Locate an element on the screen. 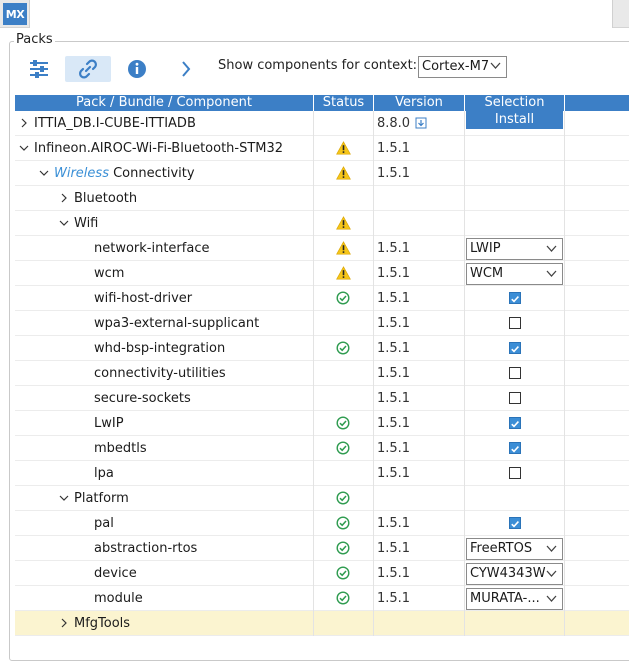 The height and width of the screenshot is (661, 629). column-header-version: Version is located at coordinates (419, 103).